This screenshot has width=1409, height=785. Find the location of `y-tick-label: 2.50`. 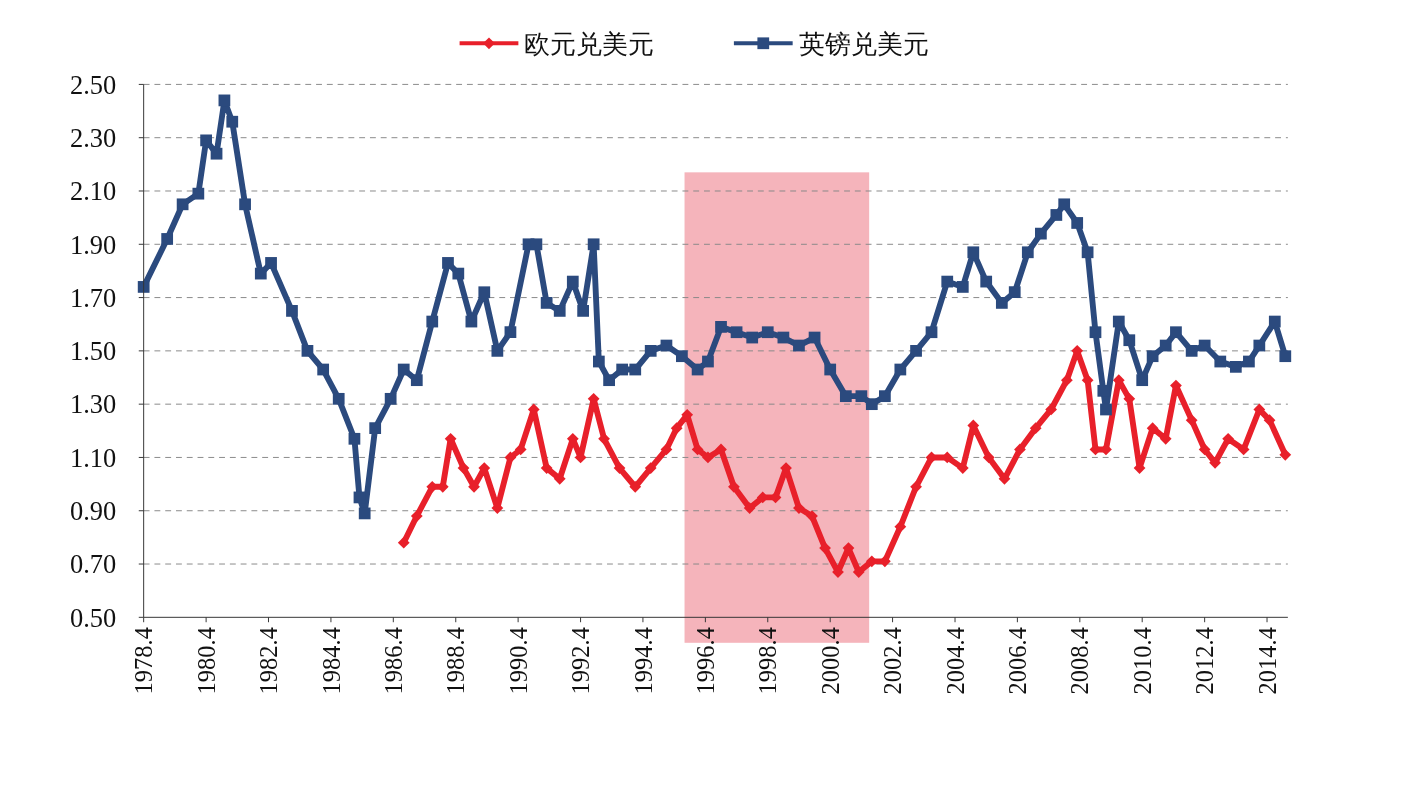

y-tick-label: 2.50 is located at coordinates (93, 84).